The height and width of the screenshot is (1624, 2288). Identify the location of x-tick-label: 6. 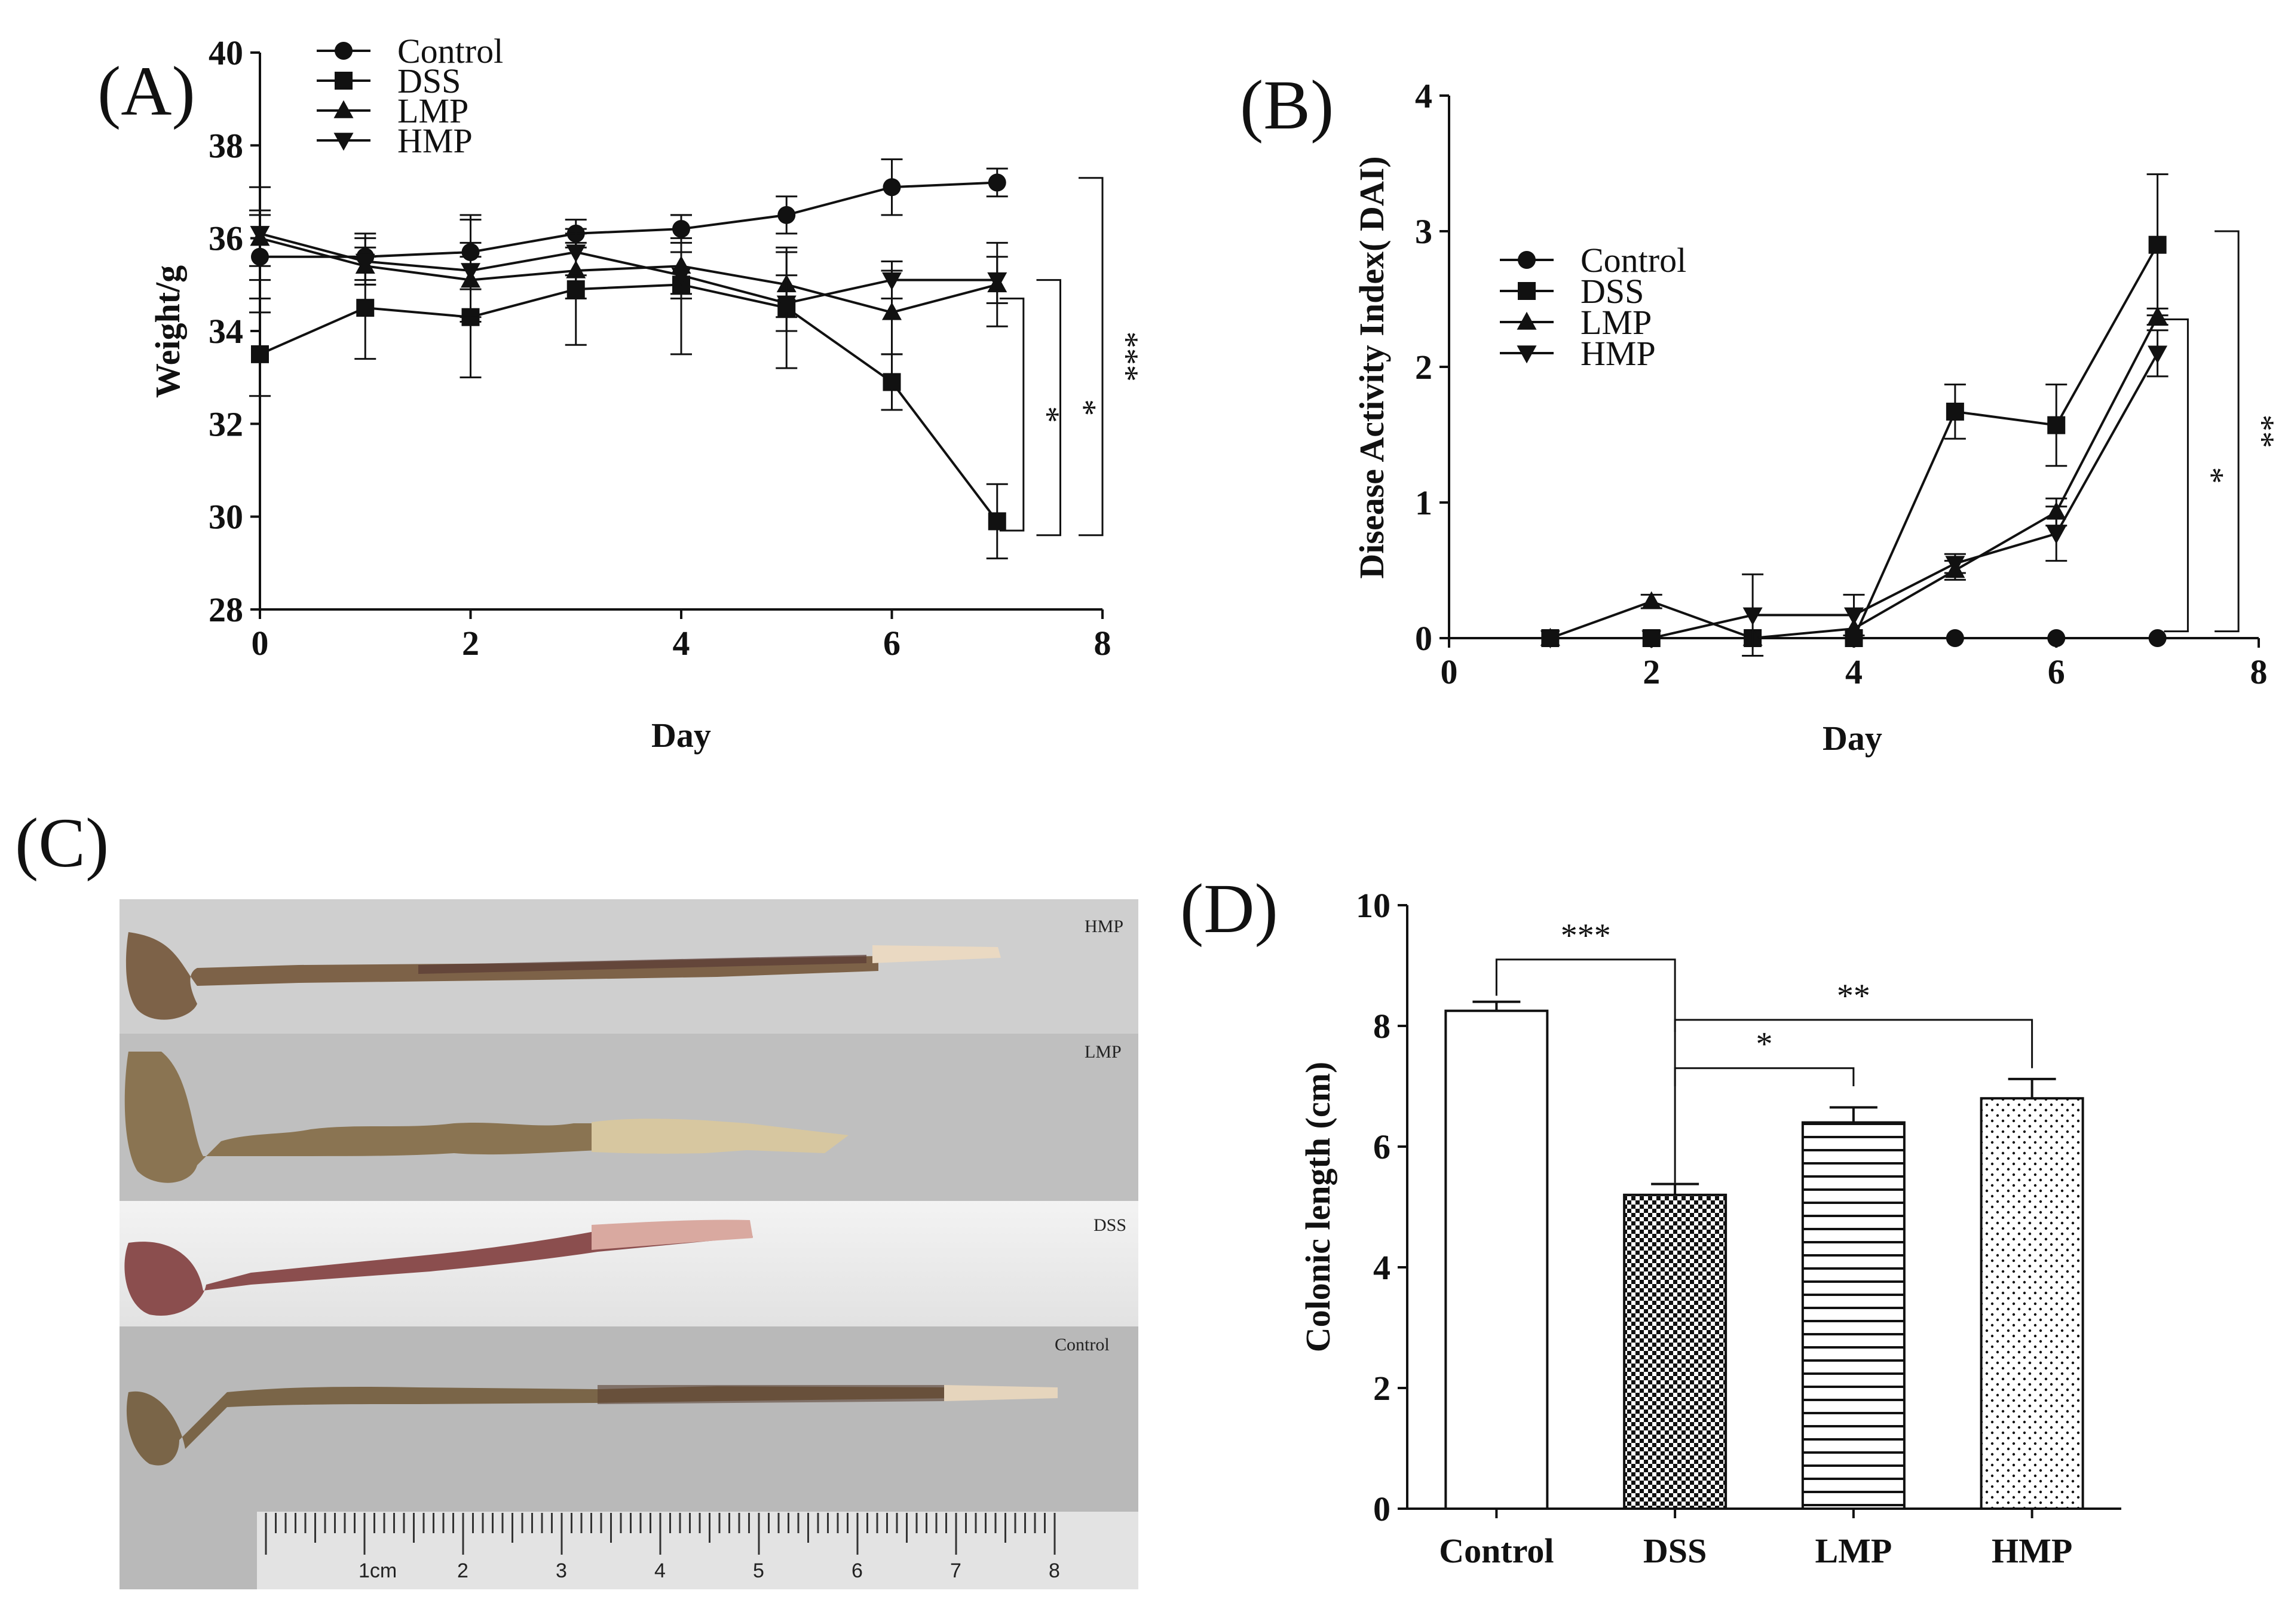
(892, 643).